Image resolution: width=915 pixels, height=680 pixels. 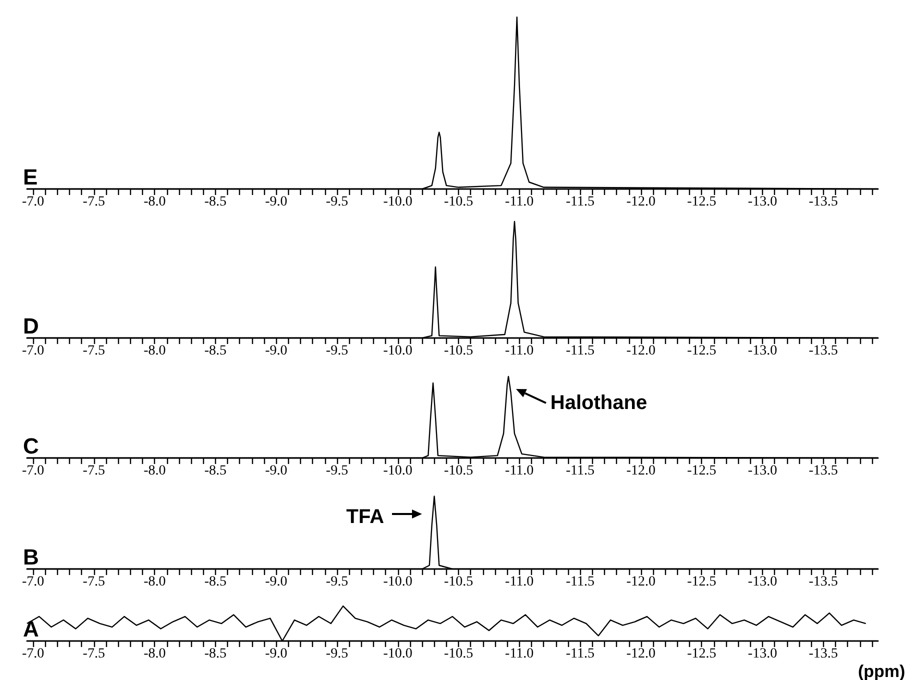 What do you see at coordinates (31, 446) in the screenshot?
I see `text: C` at bounding box center [31, 446].